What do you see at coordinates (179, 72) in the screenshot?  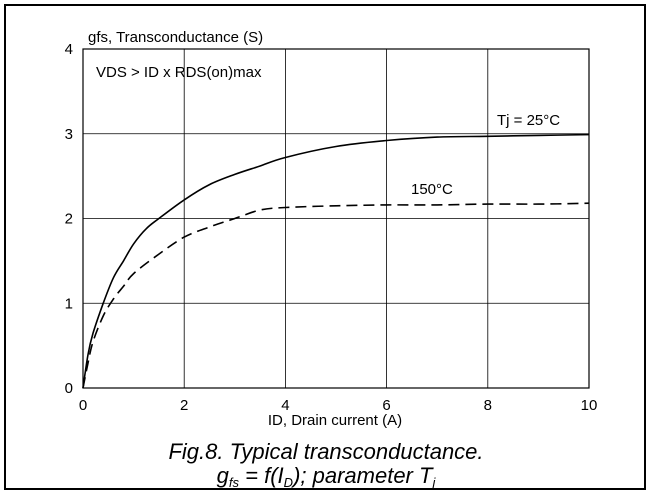 I see `condition-note: VDS > ID x RDS(on)max` at bounding box center [179, 72].